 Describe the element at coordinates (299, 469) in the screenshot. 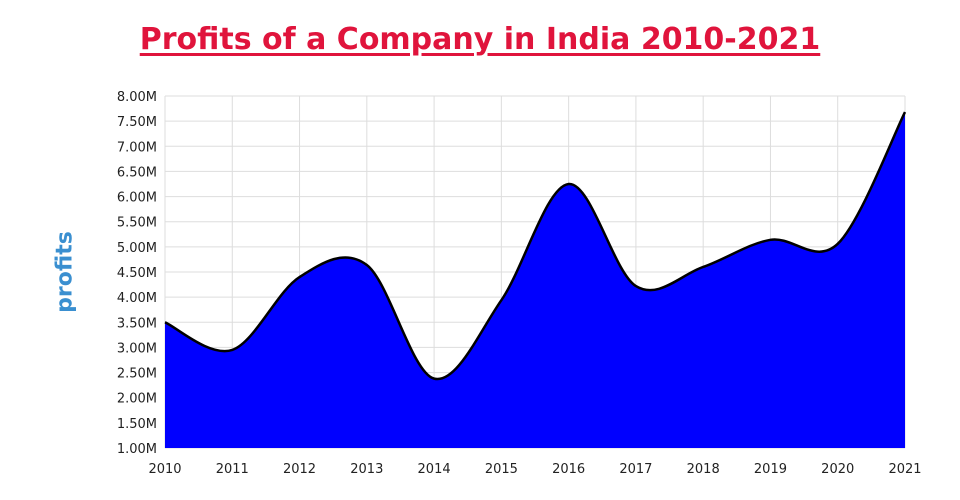

I see `x-tick-label: 2012` at that location.